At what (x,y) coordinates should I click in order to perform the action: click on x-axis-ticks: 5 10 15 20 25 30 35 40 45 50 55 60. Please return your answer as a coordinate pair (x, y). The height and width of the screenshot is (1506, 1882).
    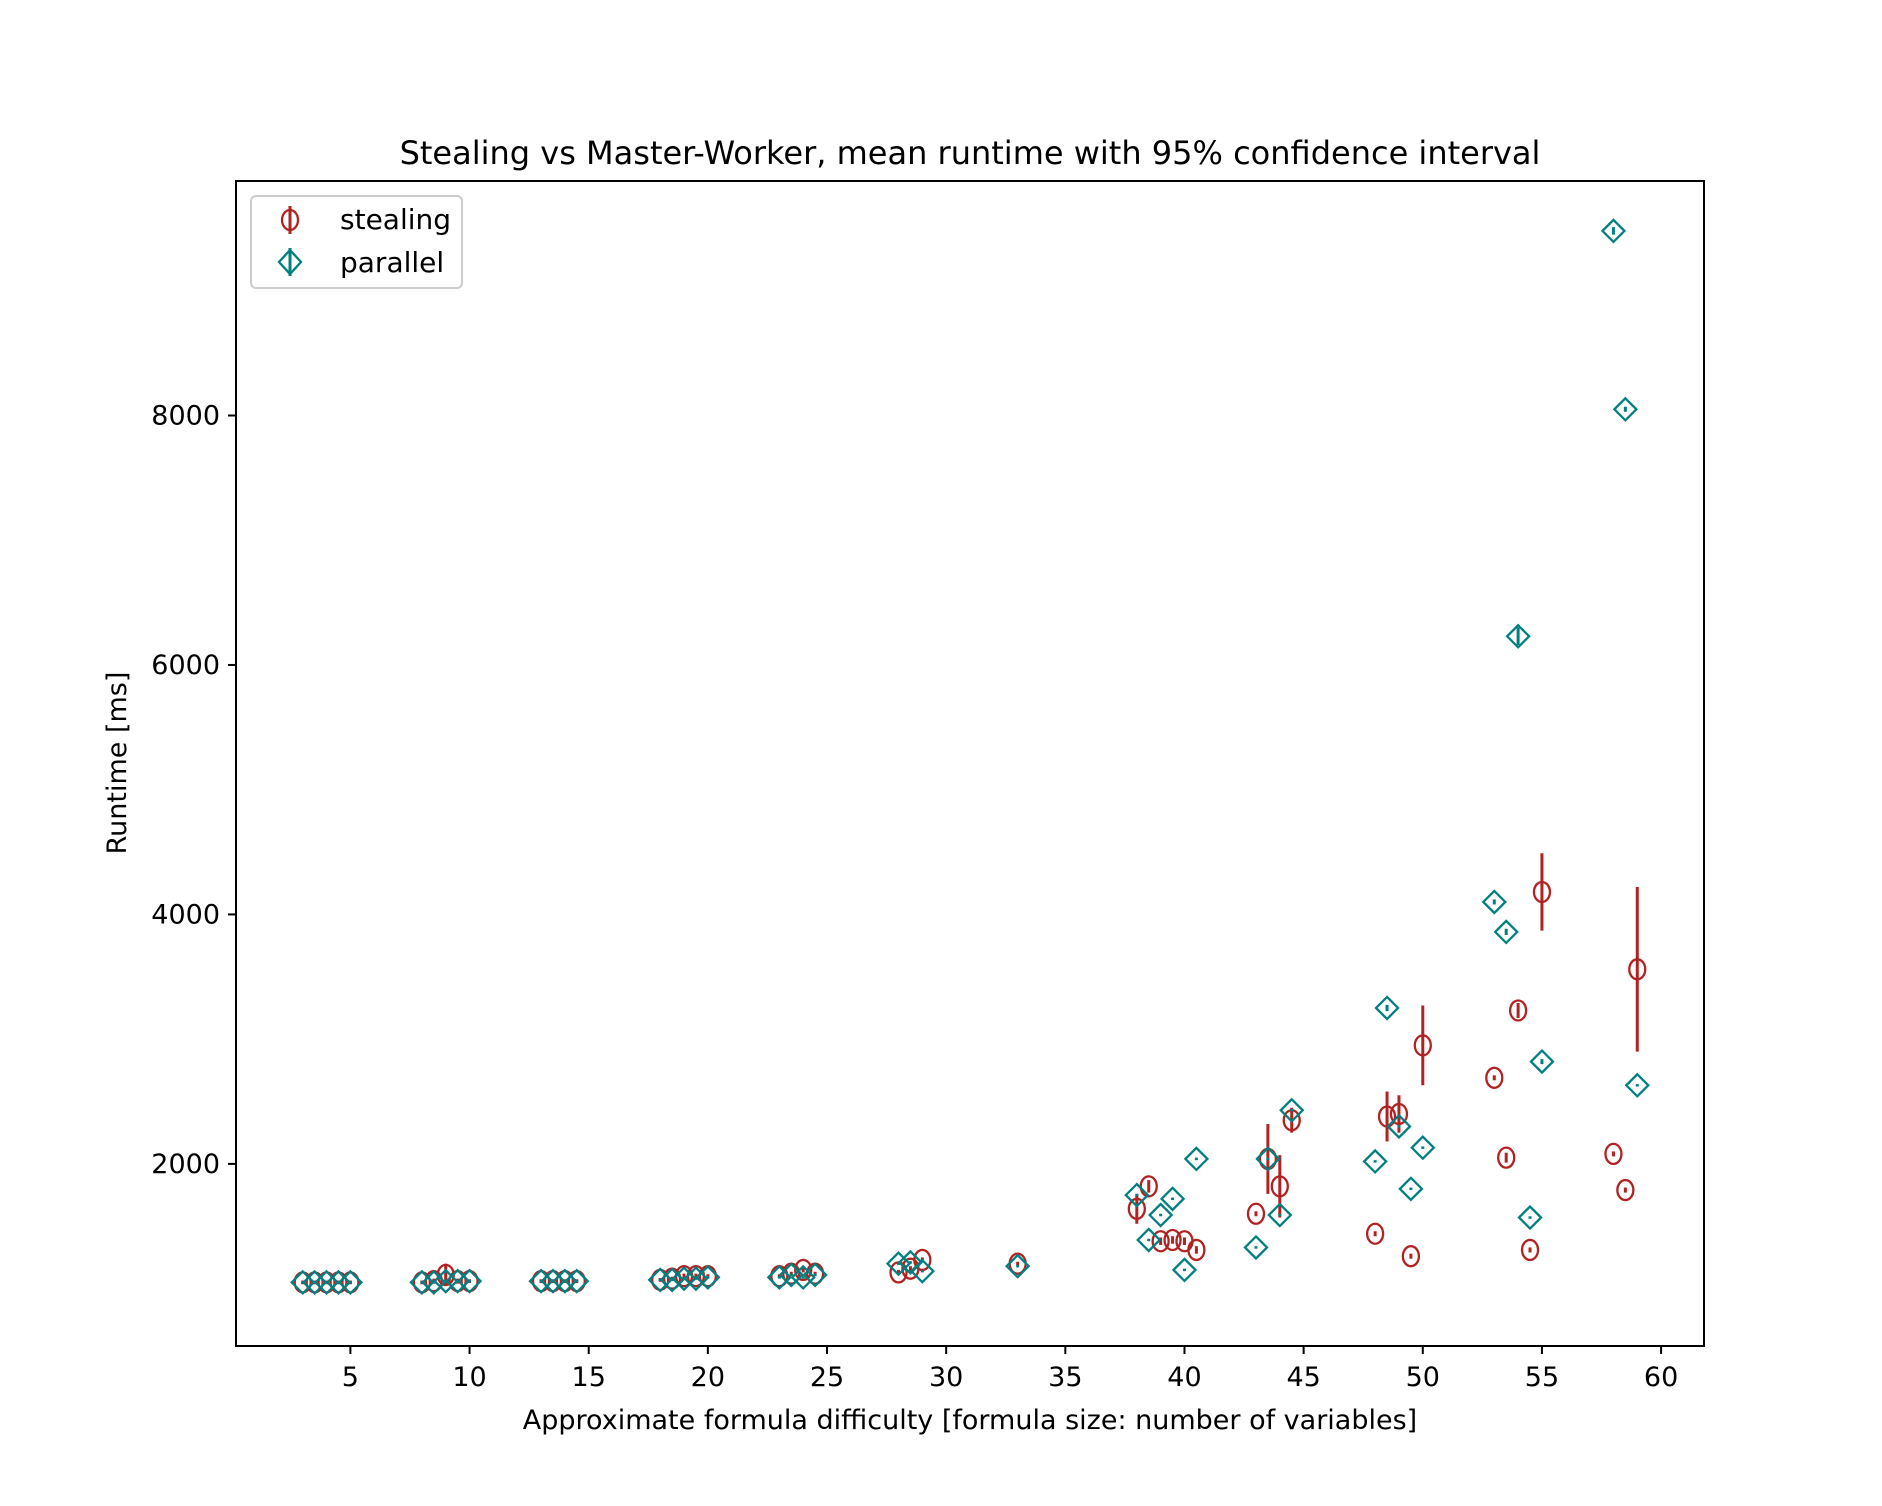
    Looking at the image, I should click on (1010, 1369).